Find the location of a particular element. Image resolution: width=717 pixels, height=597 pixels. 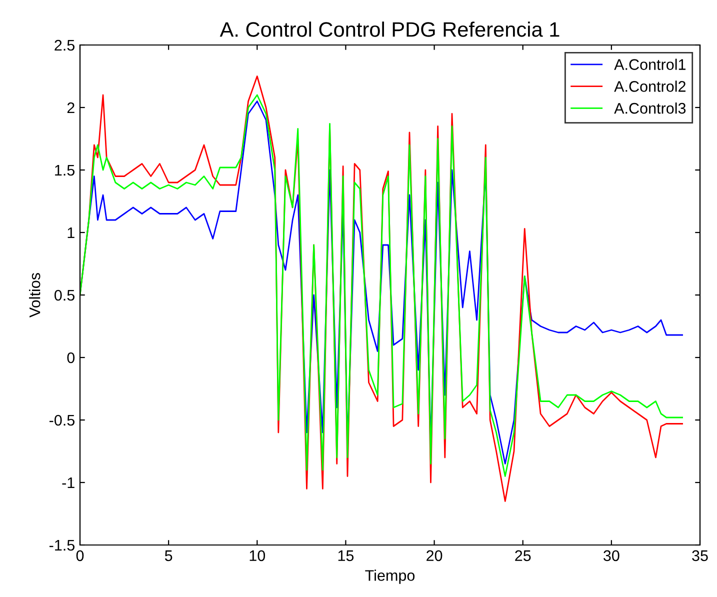

x-tick-label: 5 is located at coordinates (168, 556).